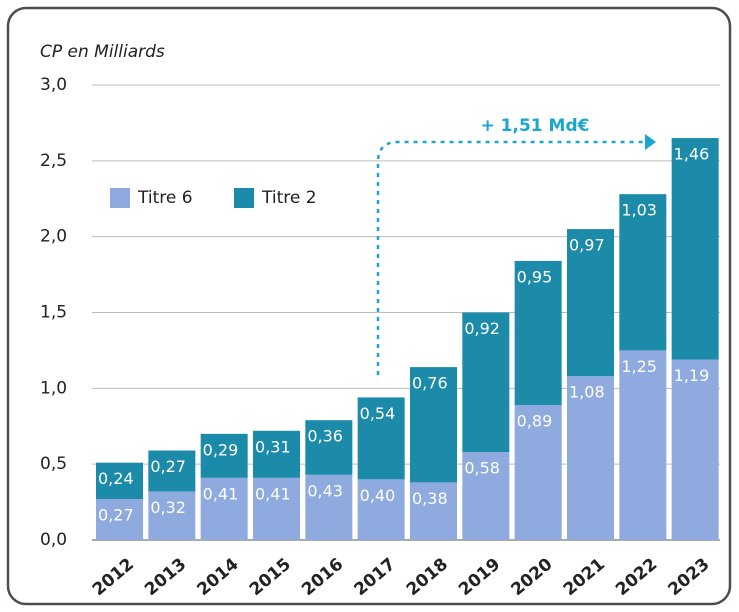 The height and width of the screenshot is (612, 739). I want to click on value-label: 1,03, so click(639, 210).